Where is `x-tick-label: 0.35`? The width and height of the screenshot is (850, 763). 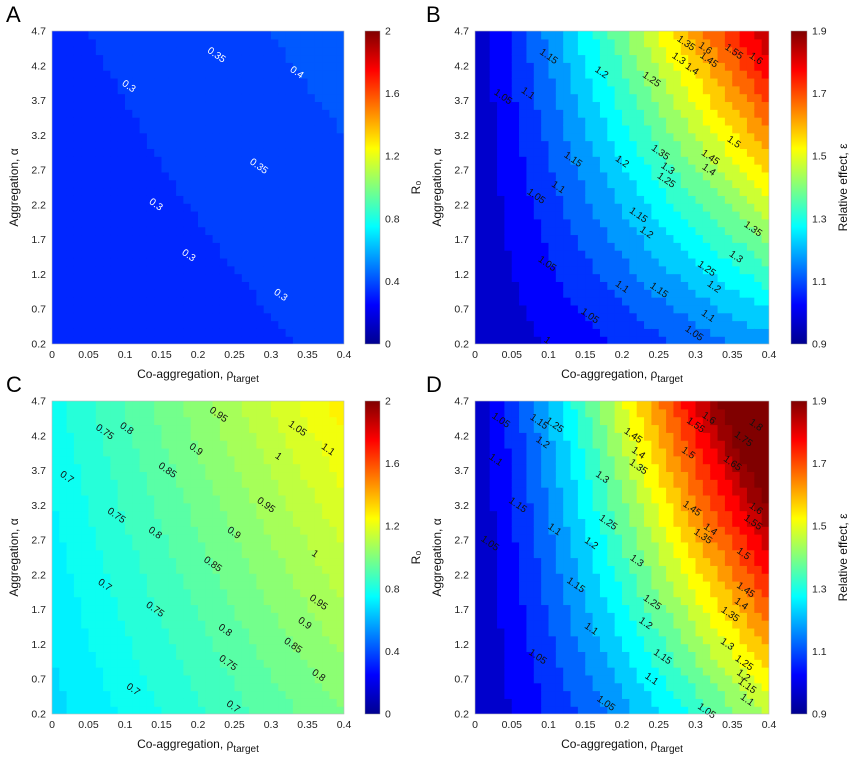 x-tick-label: 0.35 is located at coordinates (732, 355).